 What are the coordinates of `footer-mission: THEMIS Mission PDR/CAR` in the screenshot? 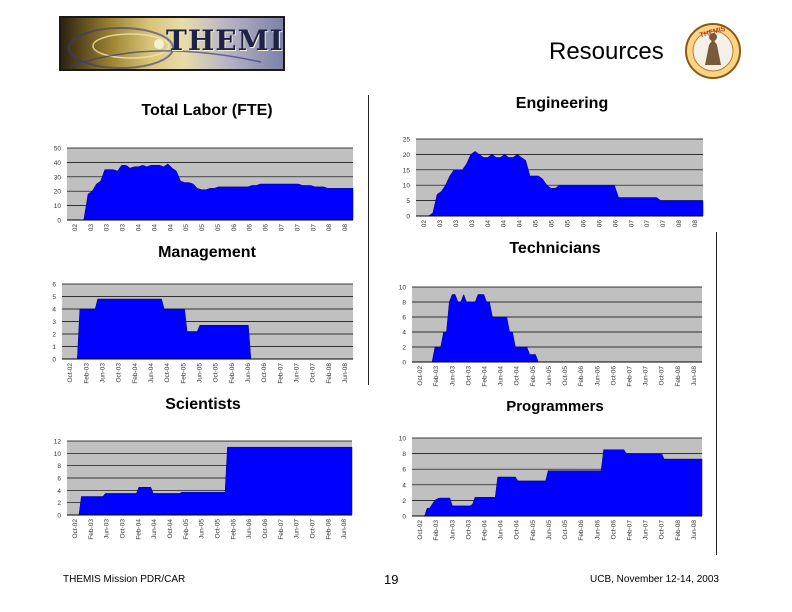 It's located at (124, 579).